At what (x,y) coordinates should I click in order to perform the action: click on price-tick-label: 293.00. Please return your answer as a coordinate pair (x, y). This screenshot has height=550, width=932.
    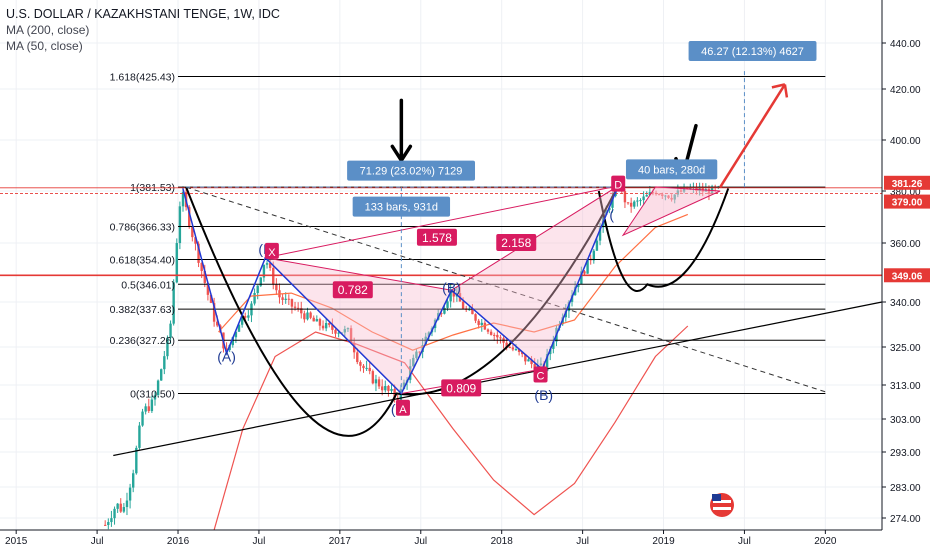
    Looking at the image, I should click on (905, 453).